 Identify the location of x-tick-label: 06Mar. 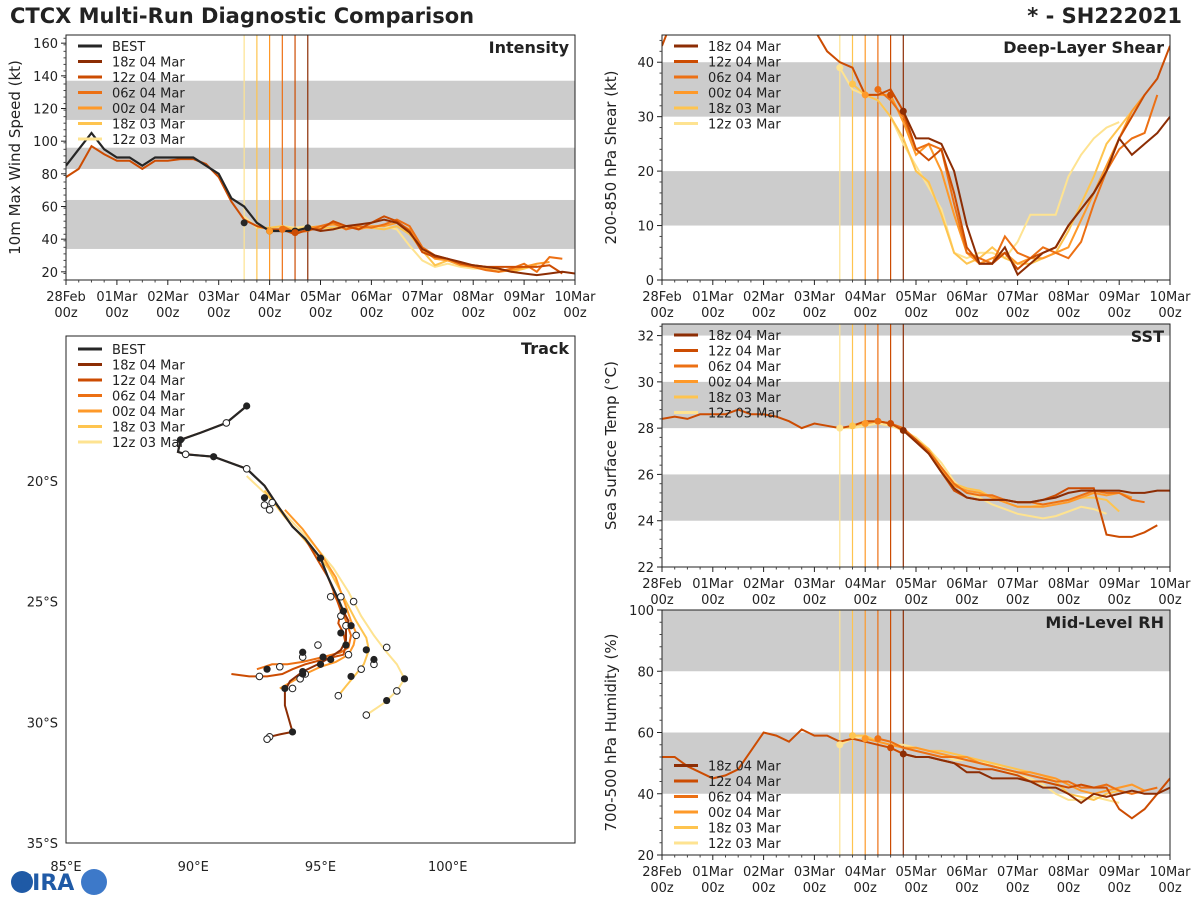
(967, 872).